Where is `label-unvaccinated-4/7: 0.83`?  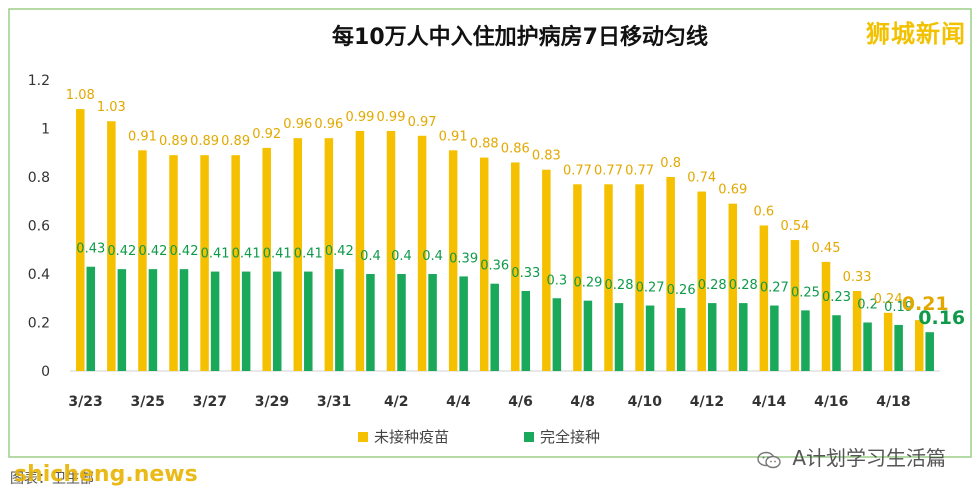 label-unvaccinated-4/7: 0.83 is located at coordinates (546, 156).